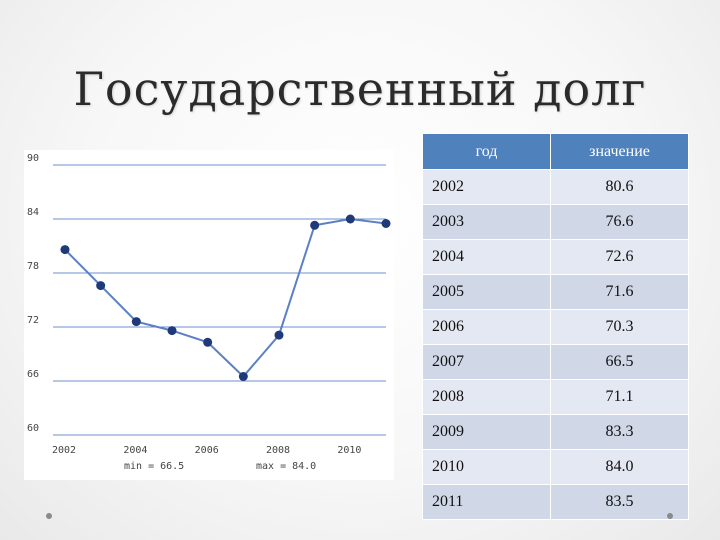 The height and width of the screenshot is (540, 720). Describe the element at coordinates (486, 467) in the screenshot. I see `cell-year: 2010` at that location.